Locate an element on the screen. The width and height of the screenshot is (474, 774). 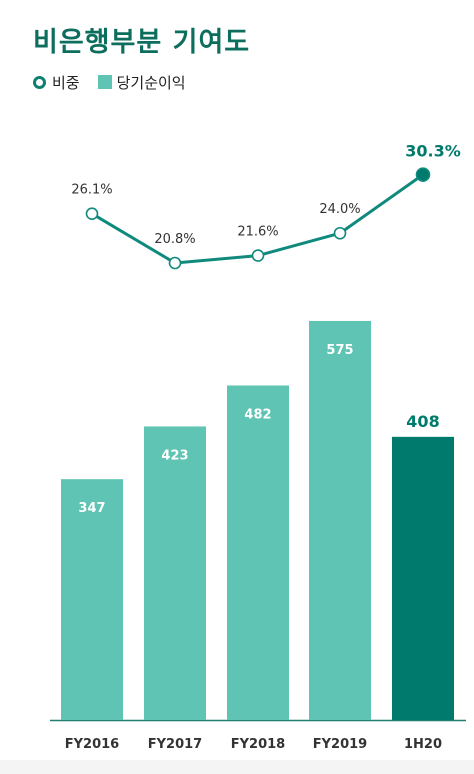
bar-value-label: 408 is located at coordinates (422, 421).